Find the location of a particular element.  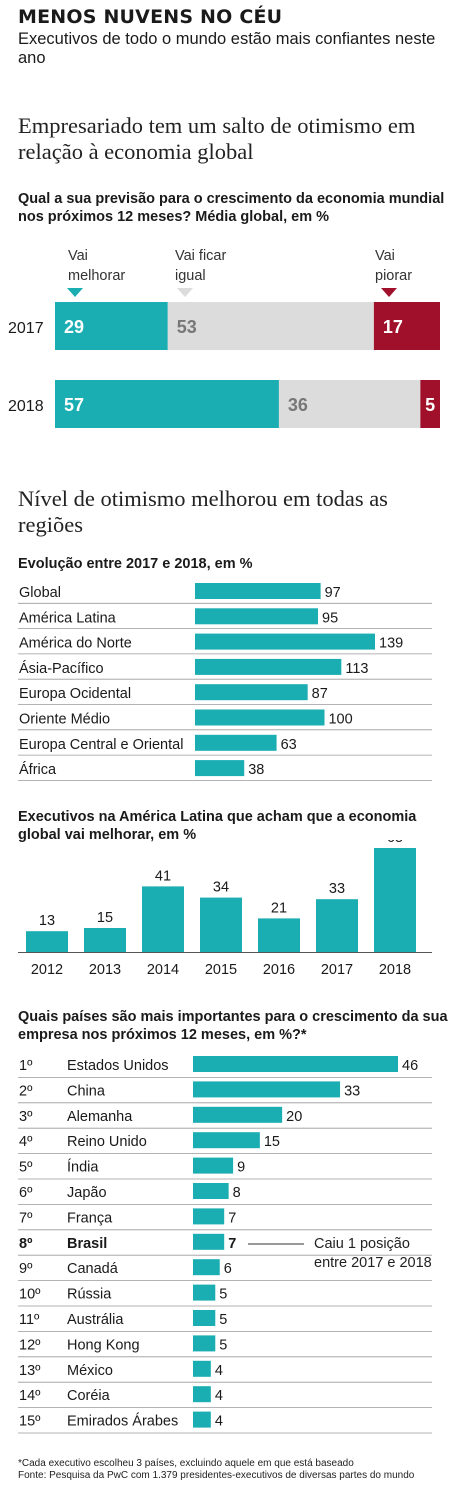

rank-label: 1º is located at coordinates (26, 1066).